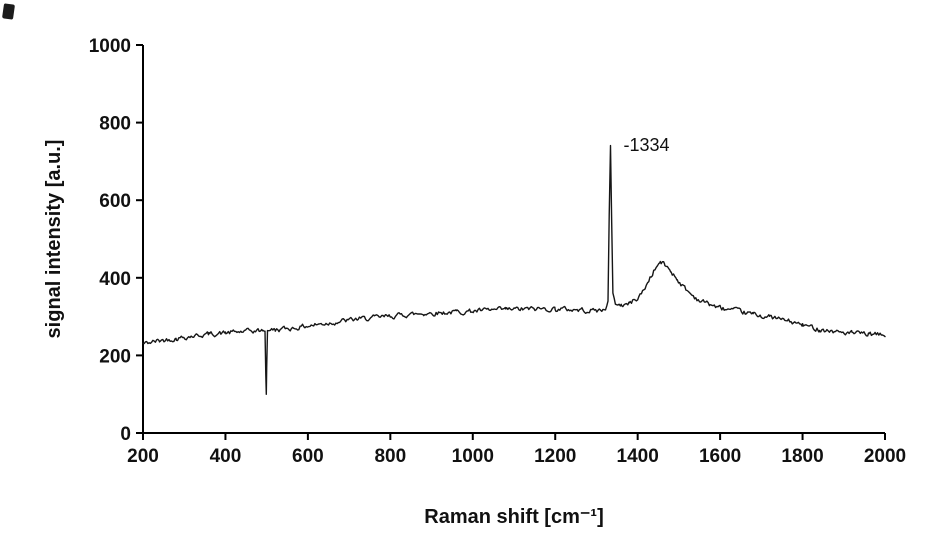 This screenshot has height=554, width=926. I want to click on y-tick-label: 400, so click(115, 279).